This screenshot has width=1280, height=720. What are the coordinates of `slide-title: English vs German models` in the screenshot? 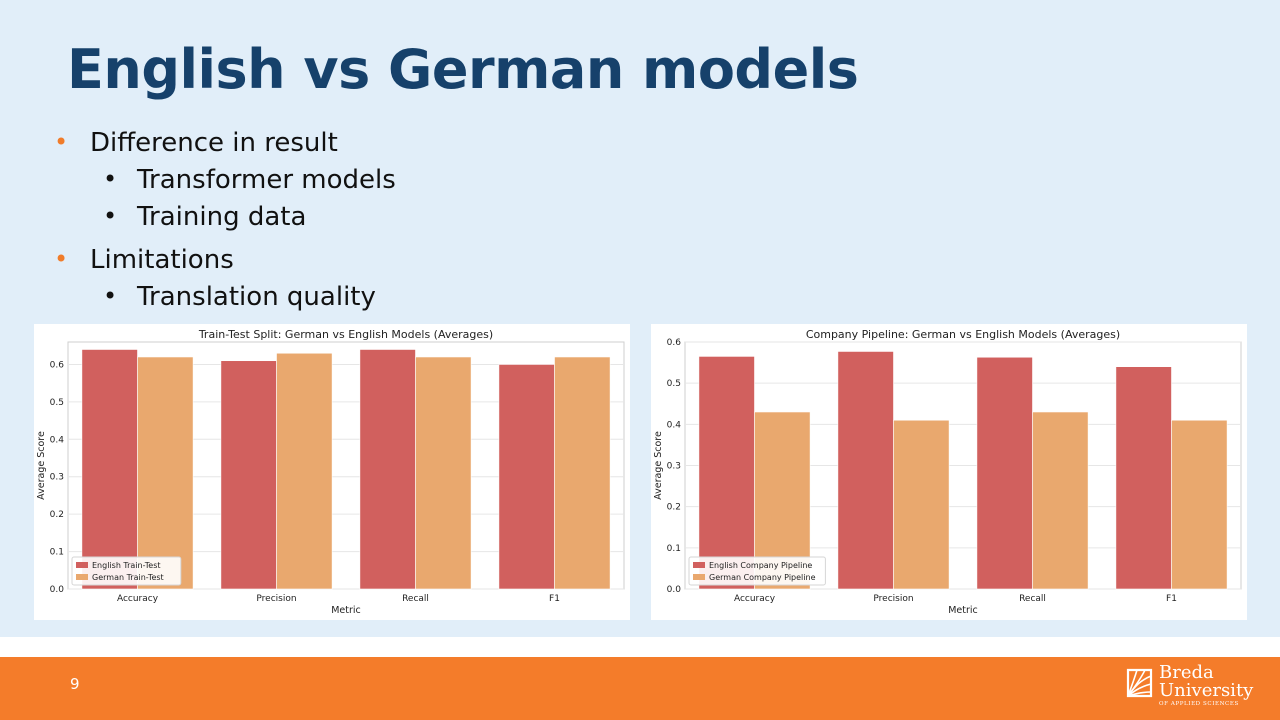 It's located at (463, 69).